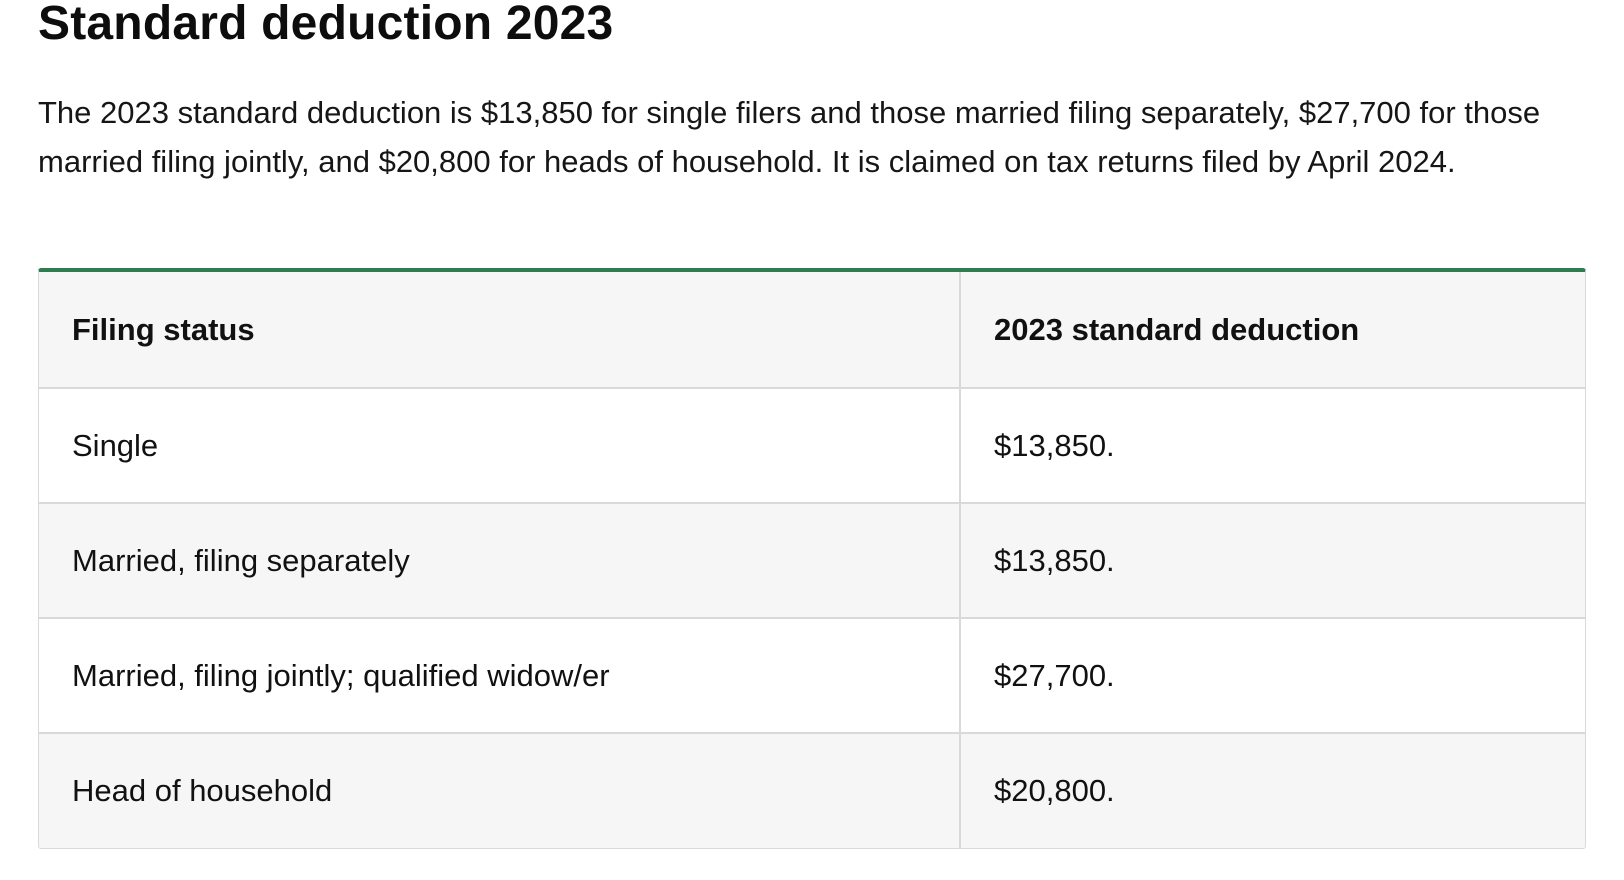  Describe the element at coordinates (1272, 676) in the screenshot. I see `deduction-amount-cell: $27,700.` at that location.